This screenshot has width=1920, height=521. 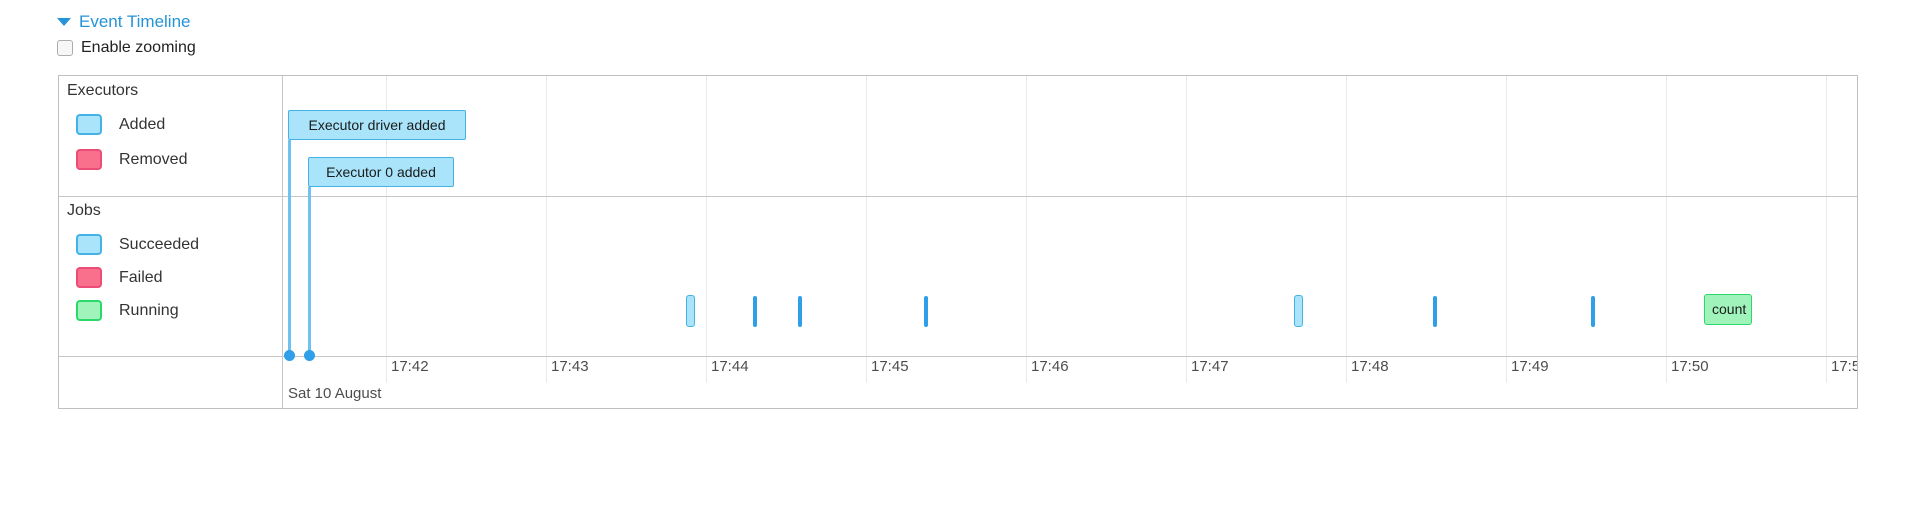 I want to click on axis-label: 17:42, so click(x=410, y=366).